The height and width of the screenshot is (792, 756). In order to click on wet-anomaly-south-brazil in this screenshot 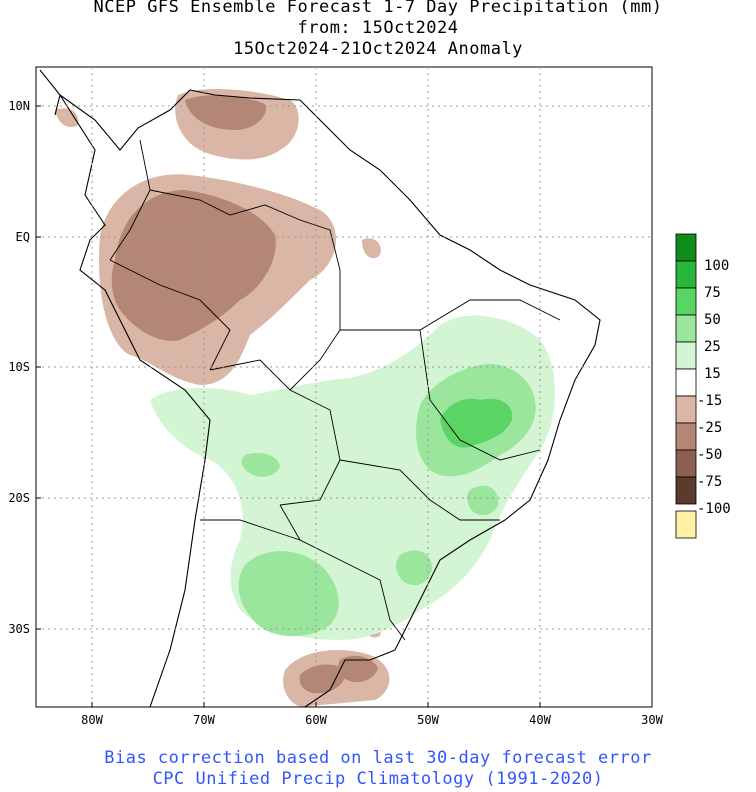, I will do `click(414, 568)`.